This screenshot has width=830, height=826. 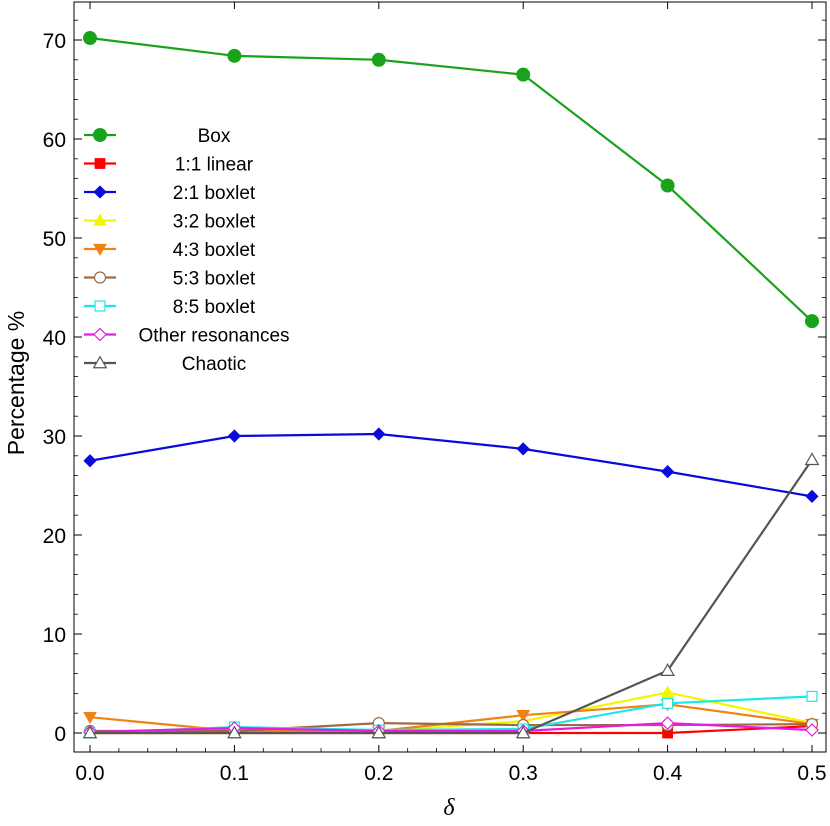 I want to click on legend-item: 3:2 boxlet, so click(x=170, y=222).